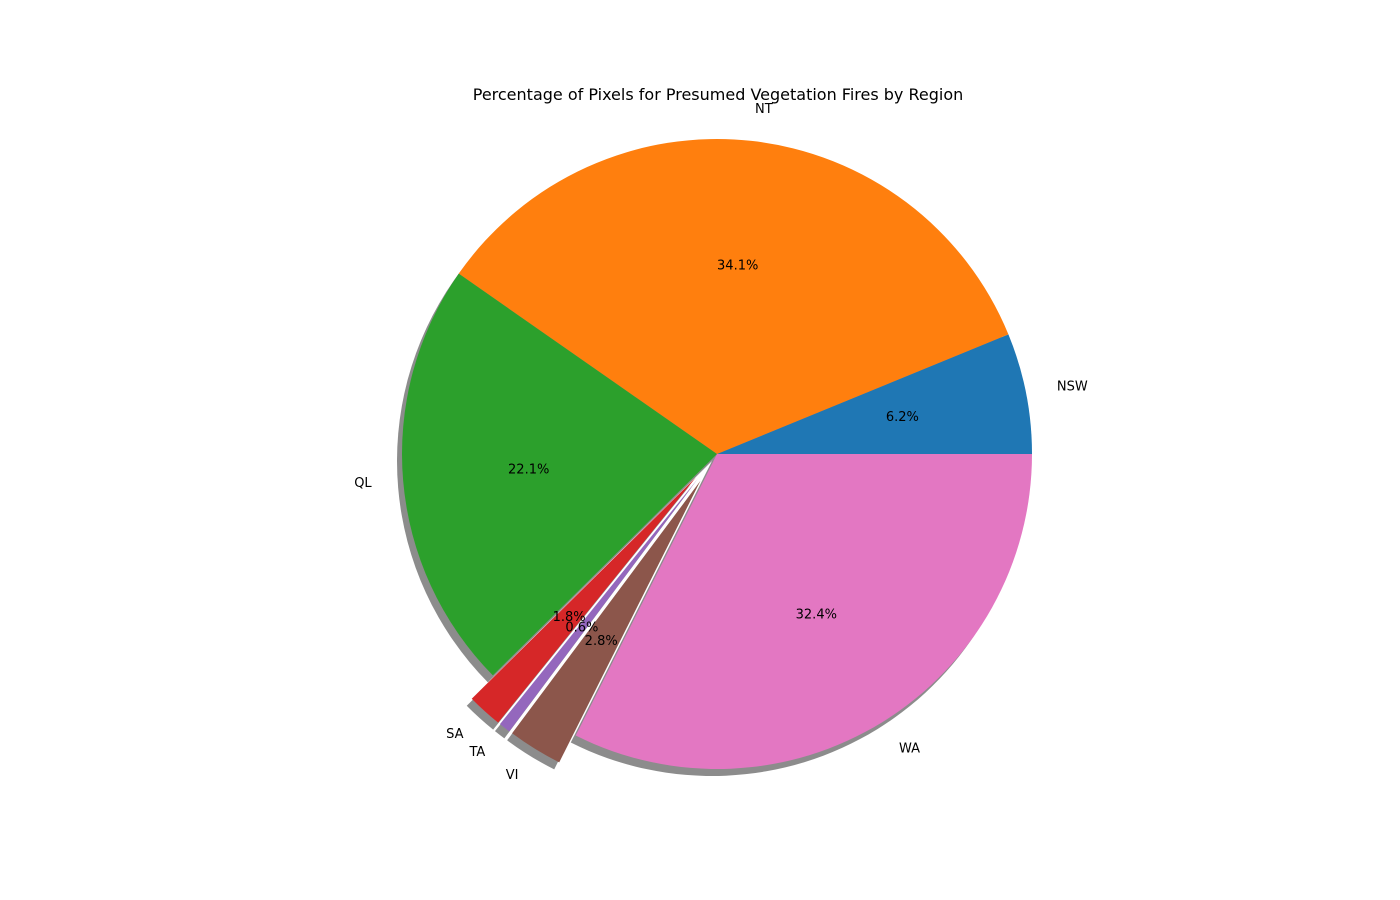  What do you see at coordinates (476, 752) in the screenshot?
I see `slice-label-ta: TA` at bounding box center [476, 752].